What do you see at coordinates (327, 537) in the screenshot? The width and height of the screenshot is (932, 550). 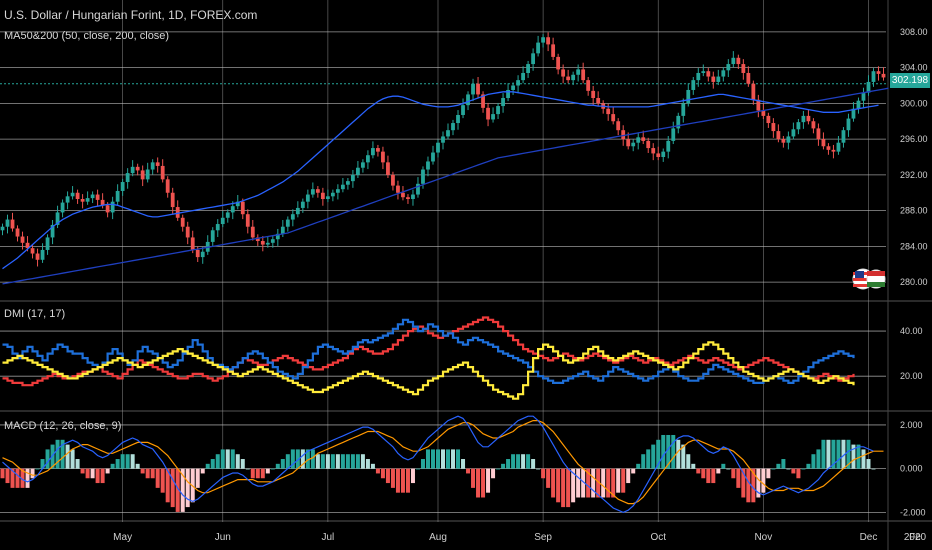 I see `x-tick-Jul: Jul` at bounding box center [327, 537].